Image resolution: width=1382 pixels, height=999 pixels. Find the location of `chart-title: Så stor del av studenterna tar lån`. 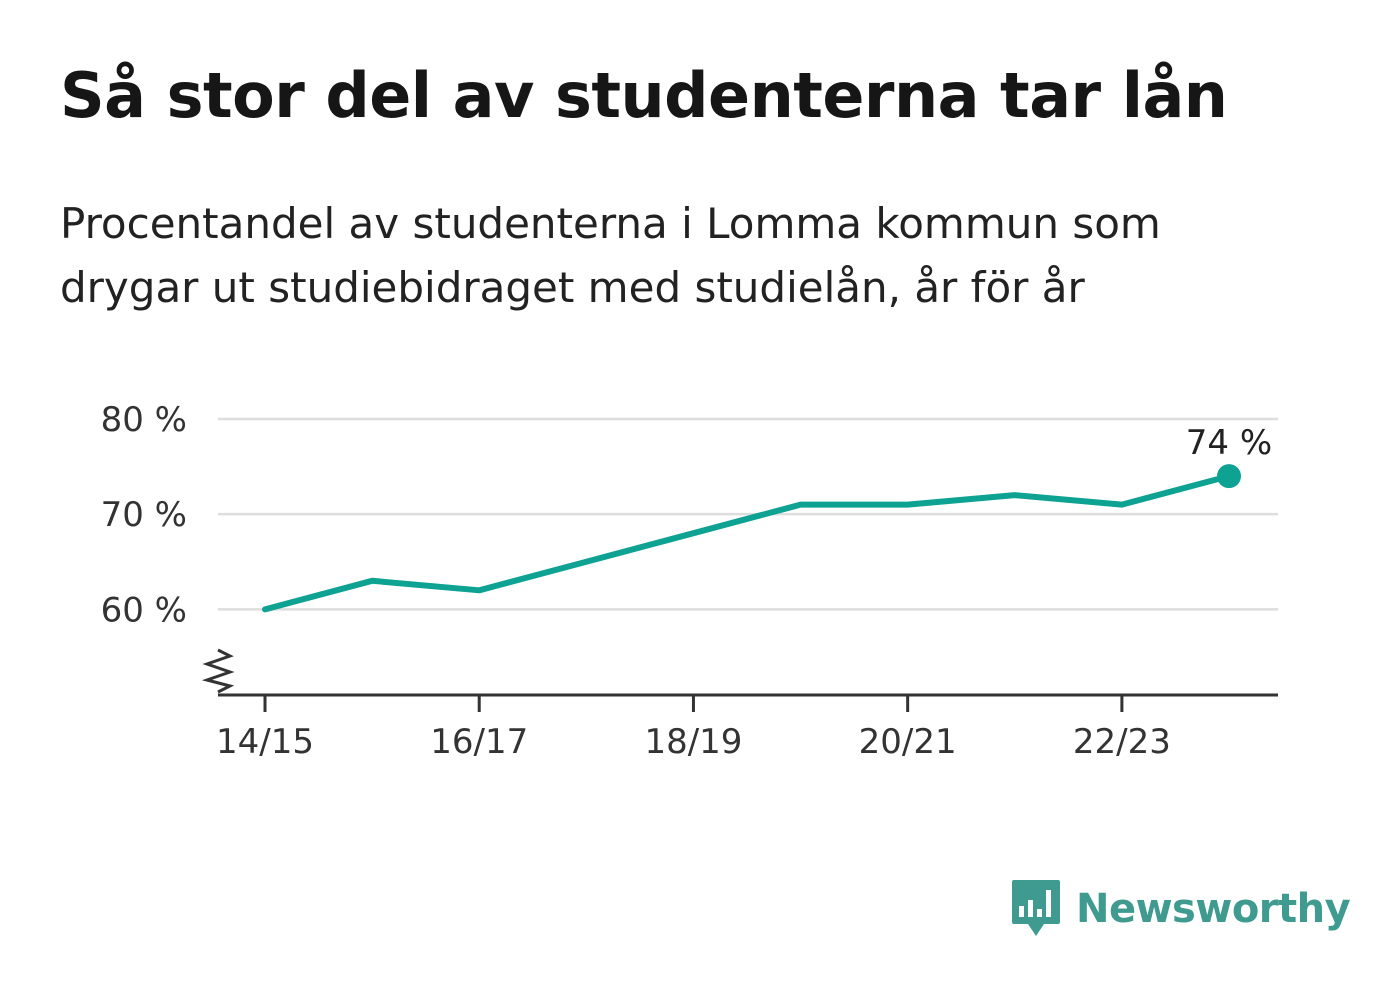

chart-title: Så stor del av studenterna tar lån is located at coordinates (644, 95).